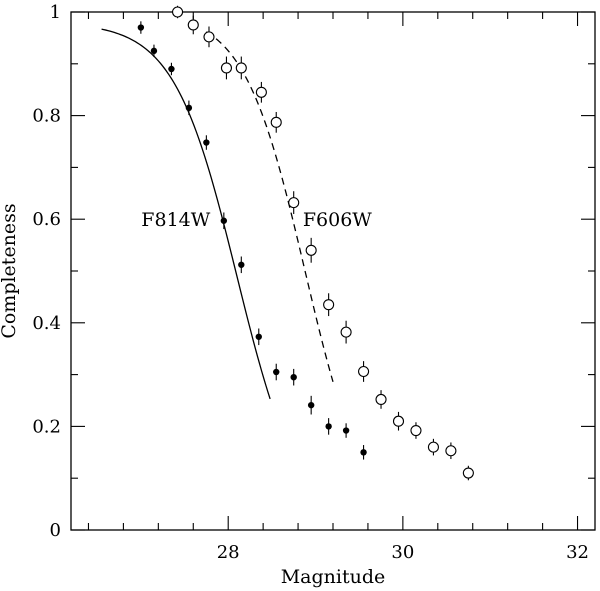 This screenshot has height=591, width=600. Describe the element at coordinates (55, 12) in the screenshot. I see `y-tick-label: 1` at that location.